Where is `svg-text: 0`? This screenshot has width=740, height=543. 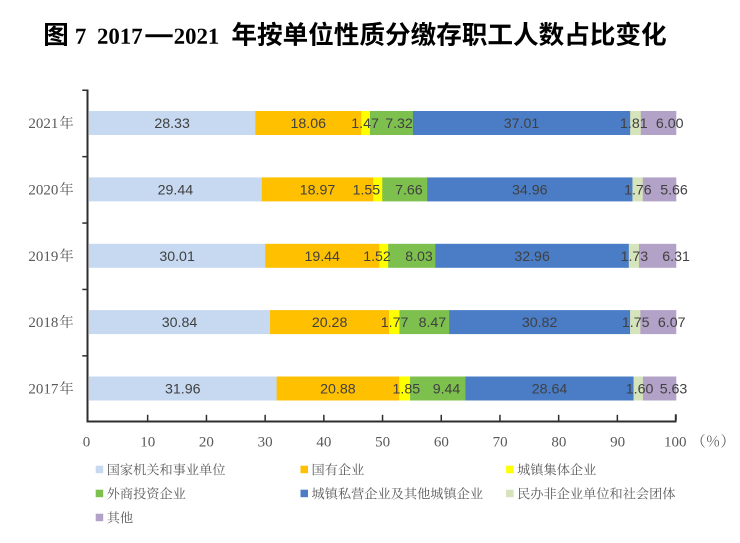
svg-text: 0 is located at coordinates (87, 442).